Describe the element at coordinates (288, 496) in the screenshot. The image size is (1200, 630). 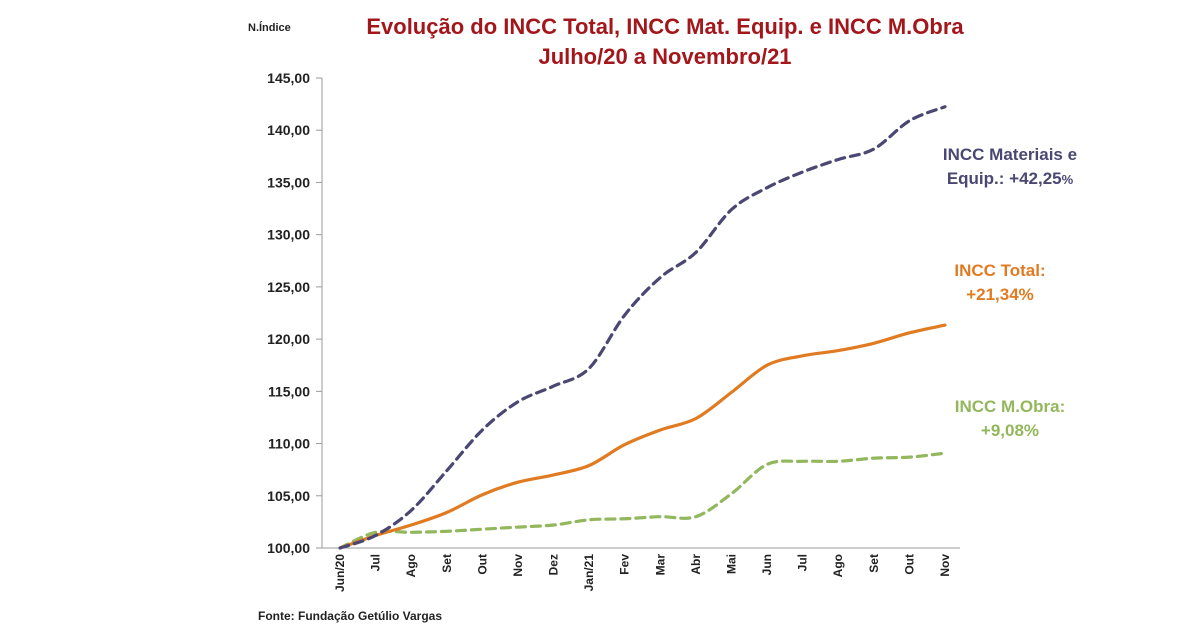
I see `y-tick-label: 105,00` at that location.